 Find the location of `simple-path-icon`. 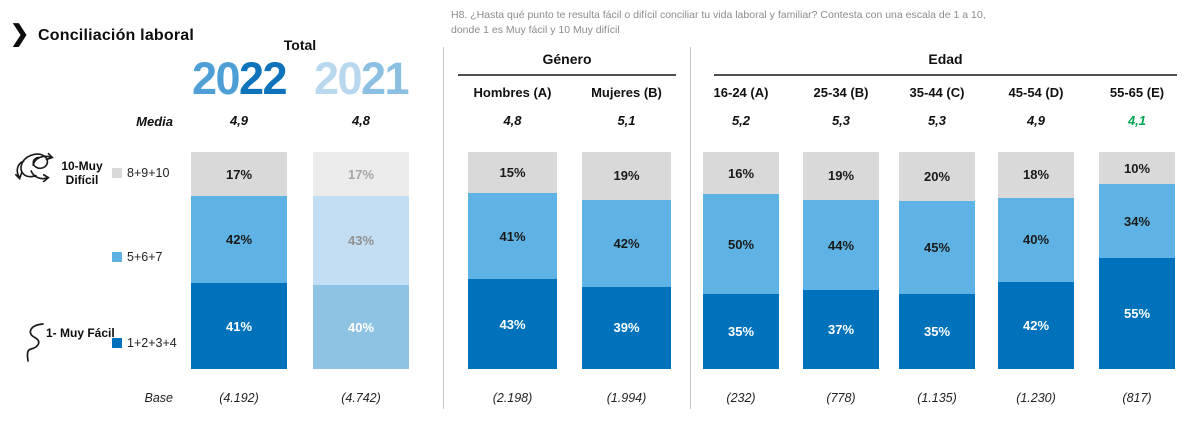

simple-path-icon is located at coordinates (36, 344).